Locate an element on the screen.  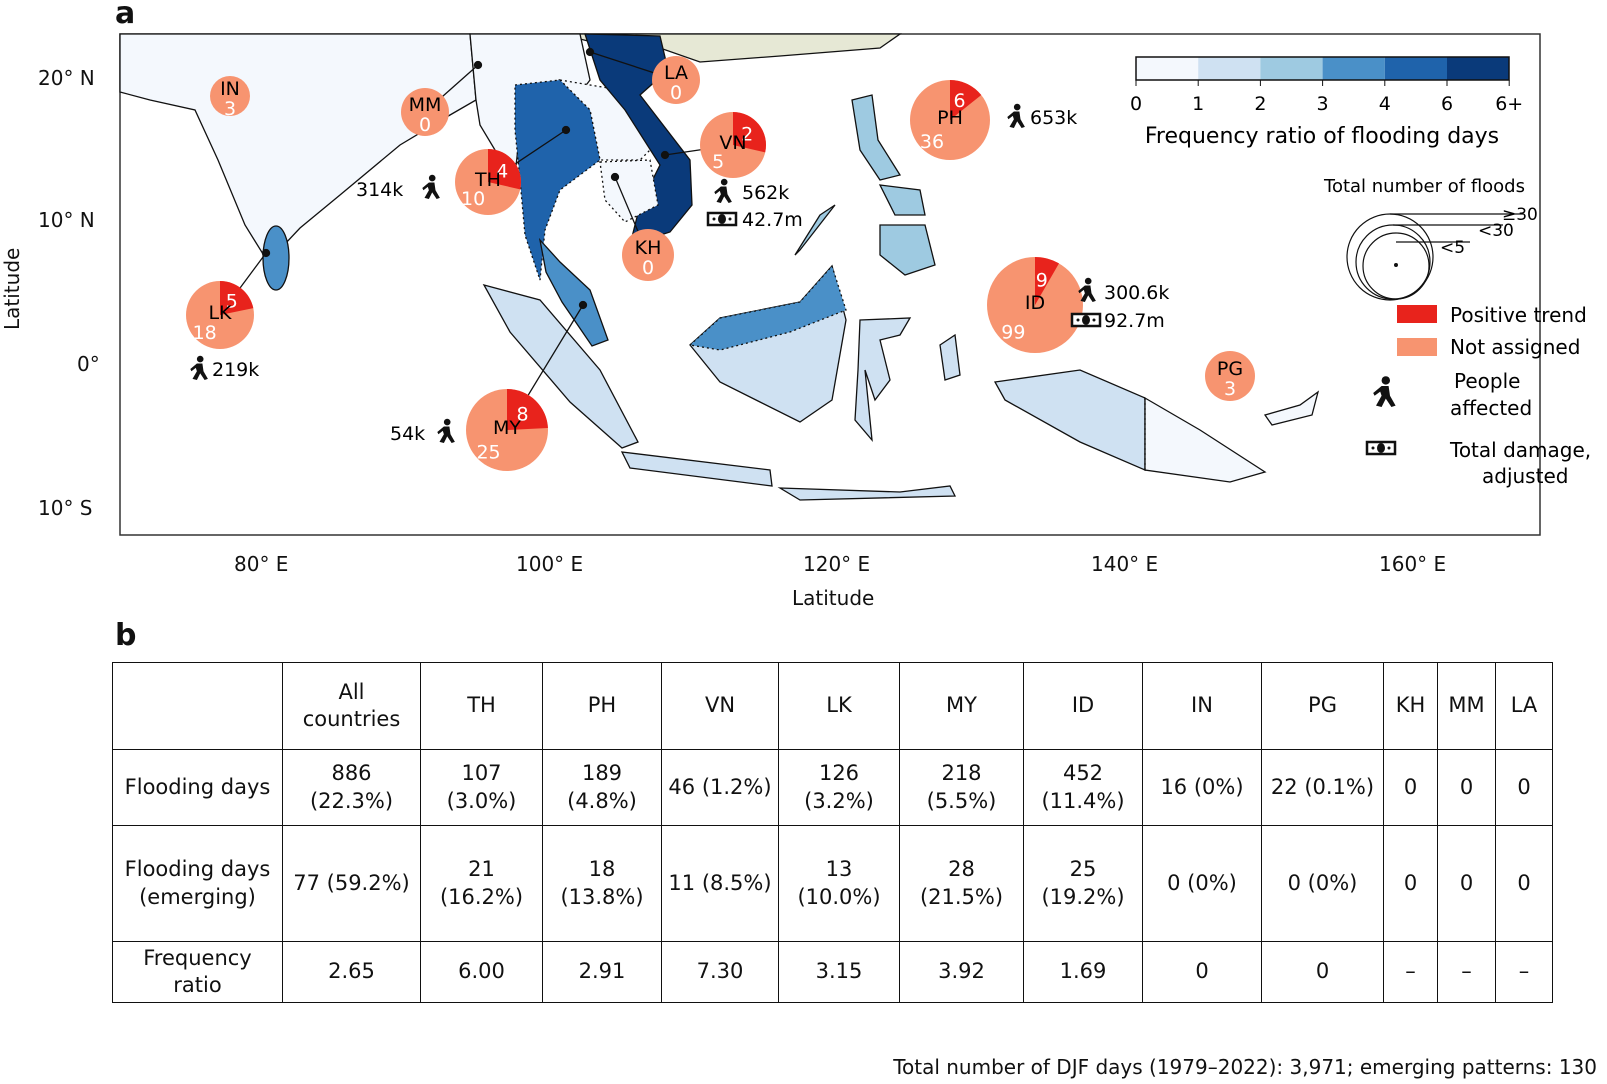
table-cell: 886 (22.3%) is located at coordinates (351, 787).